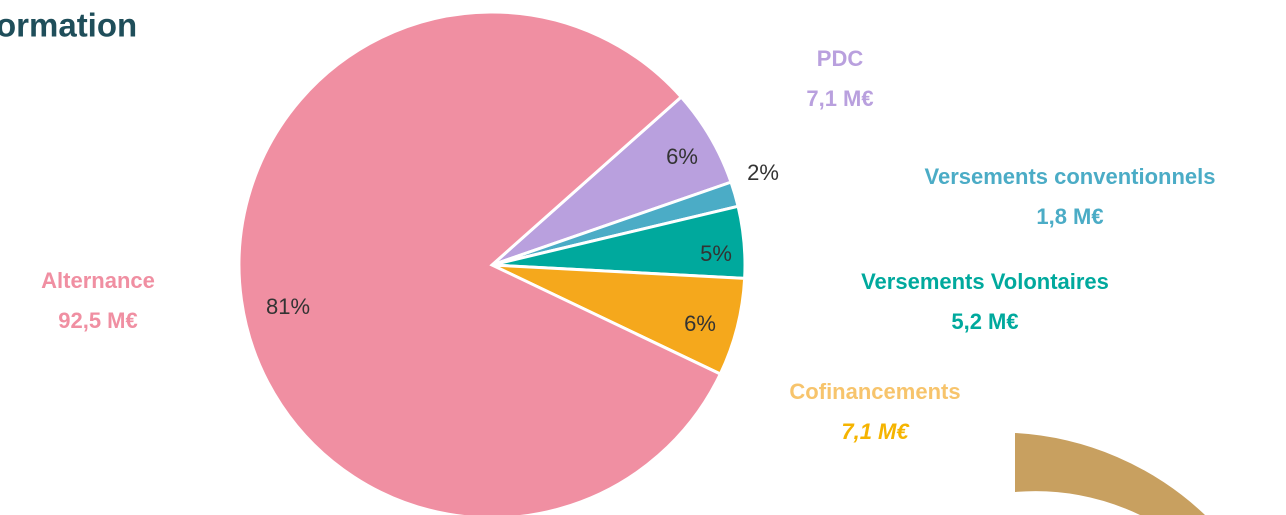  Describe the element at coordinates (985, 281) in the screenshot. I see `category-label: Versements Volontaires` at that location.